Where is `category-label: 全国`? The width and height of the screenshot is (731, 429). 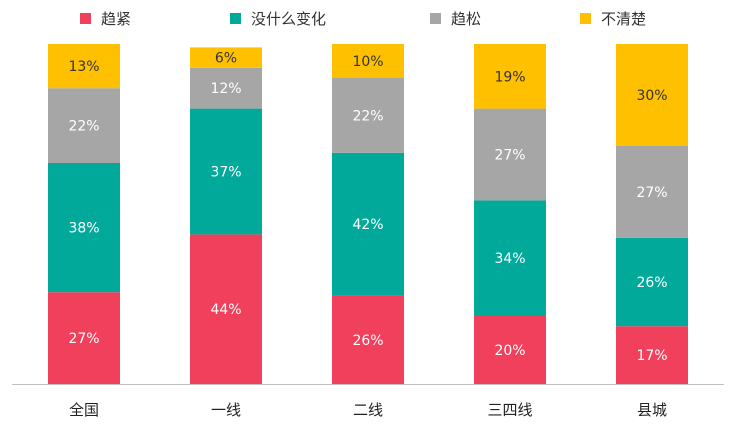
category-label: 全国 is located at coordinates (84, 410).